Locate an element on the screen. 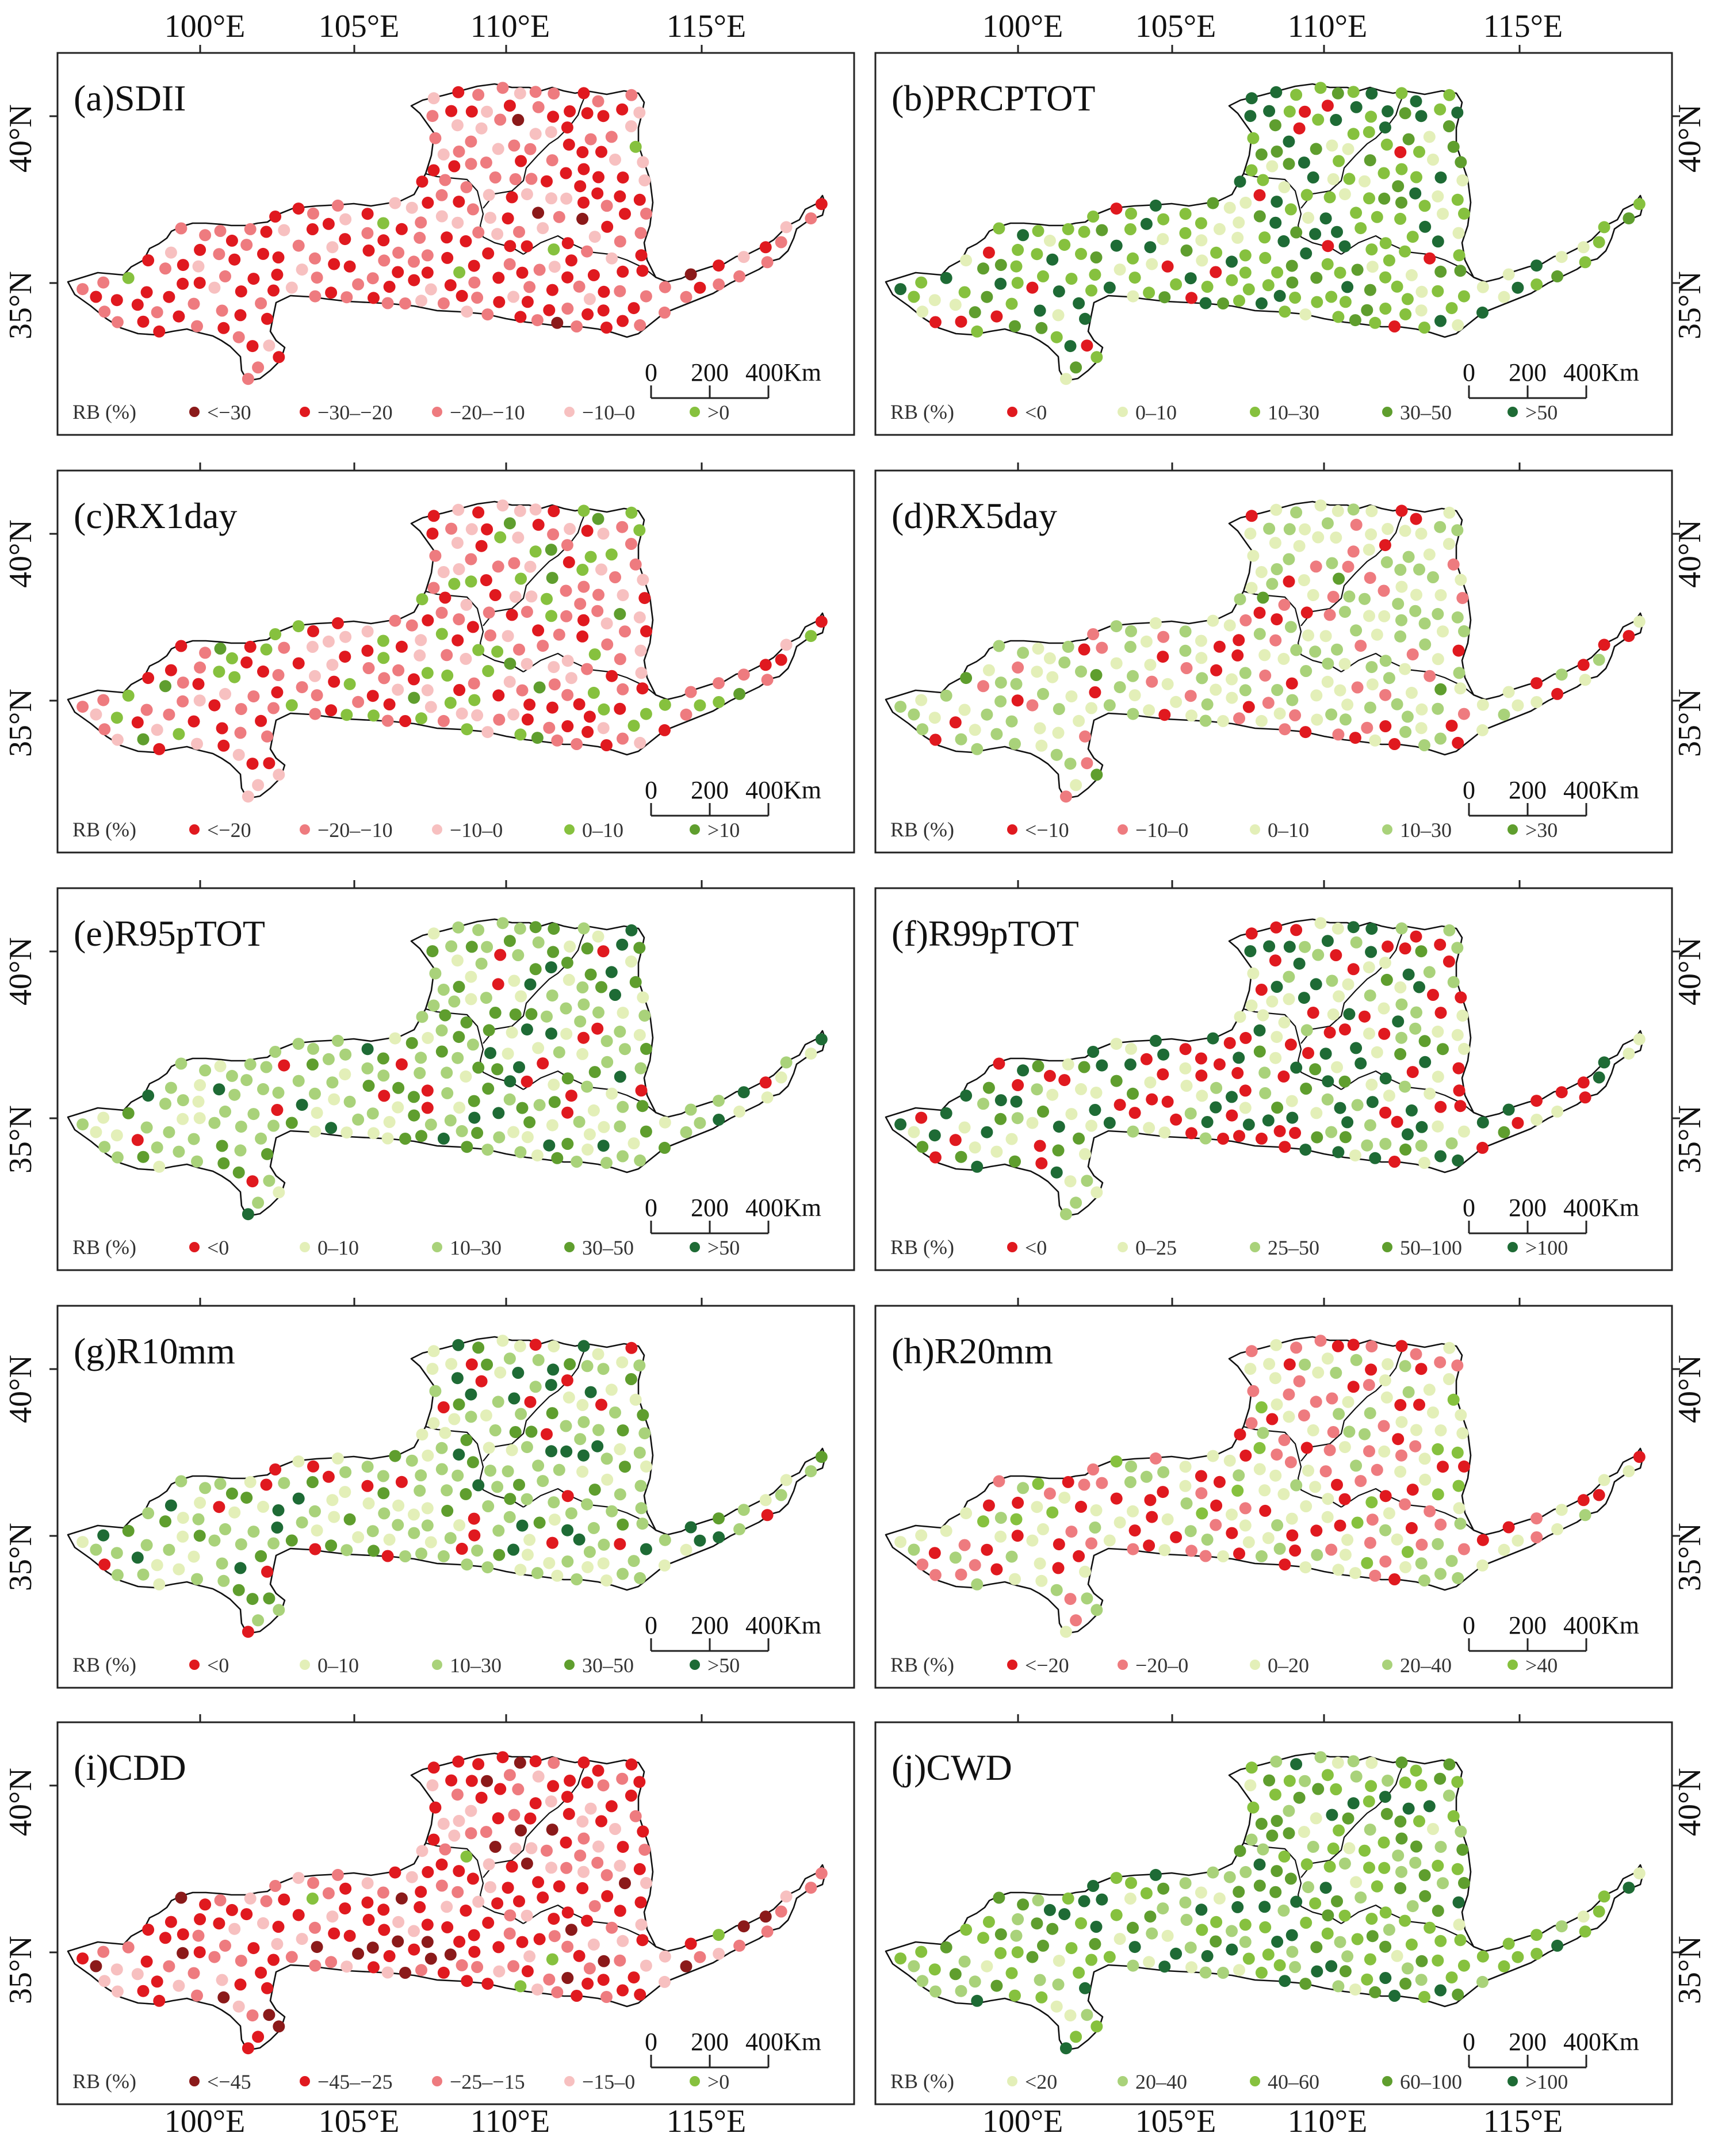  legend-label: <0 is located at coordinates (1036, 412).